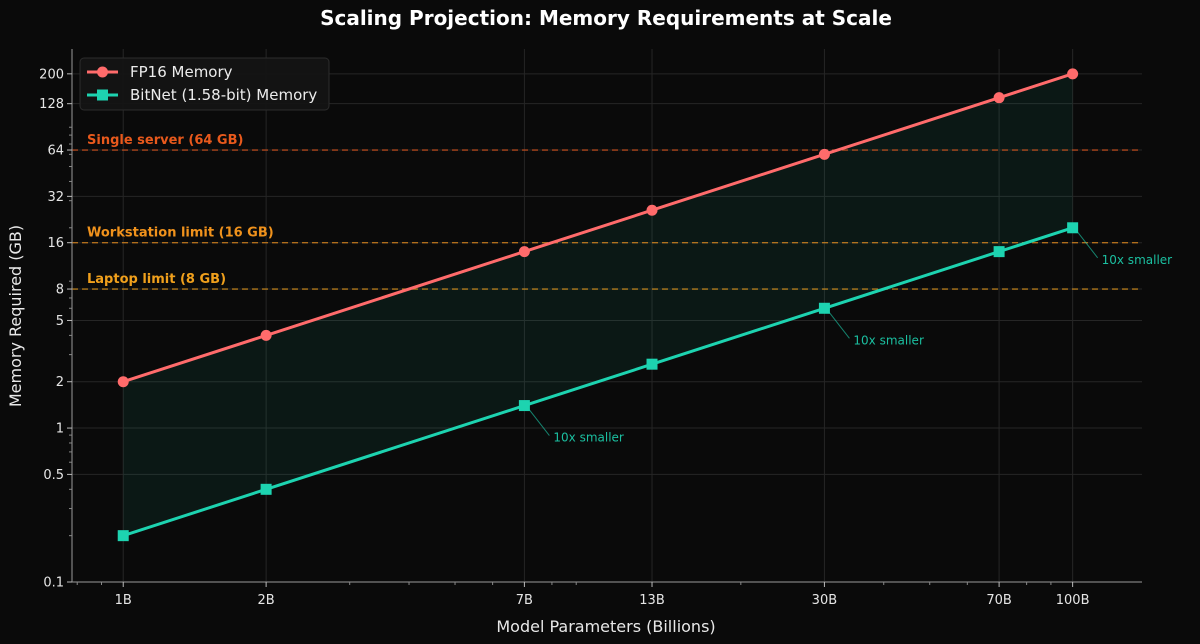  Describe the element at coordinates (55, 243) in the screenshot. I see `y-tick-label: 16` at that location.